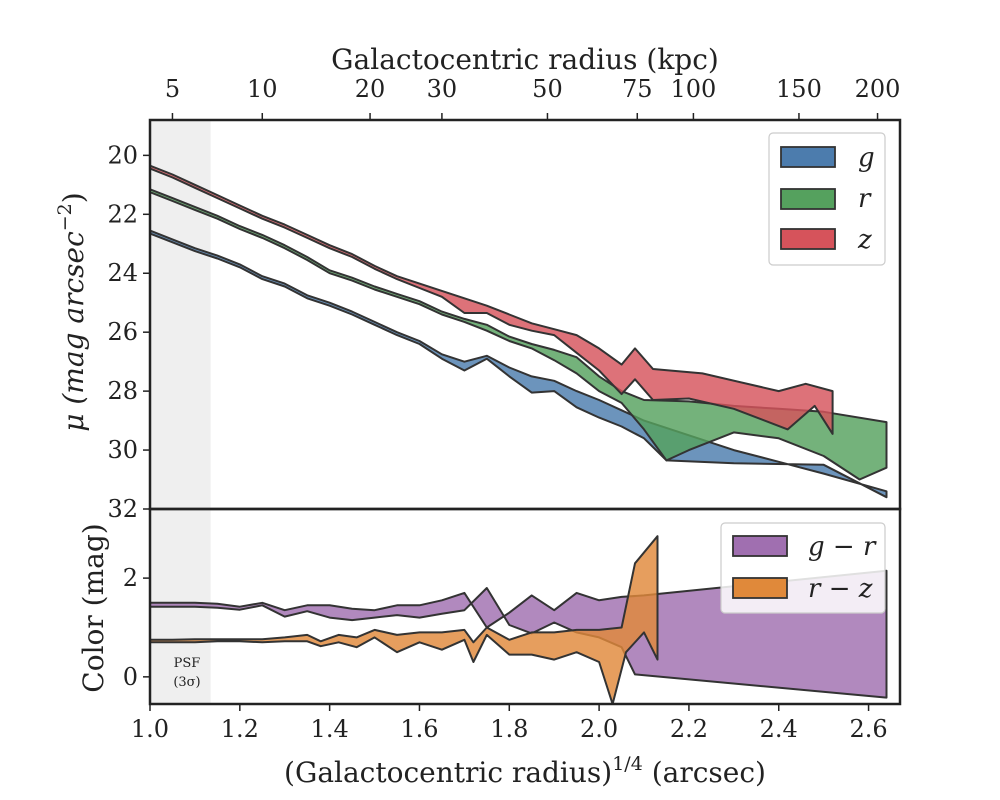  Describe the element at coordinates (842, 547) in the screenshot. I see `legend-label-g-r: g − r` at that location.